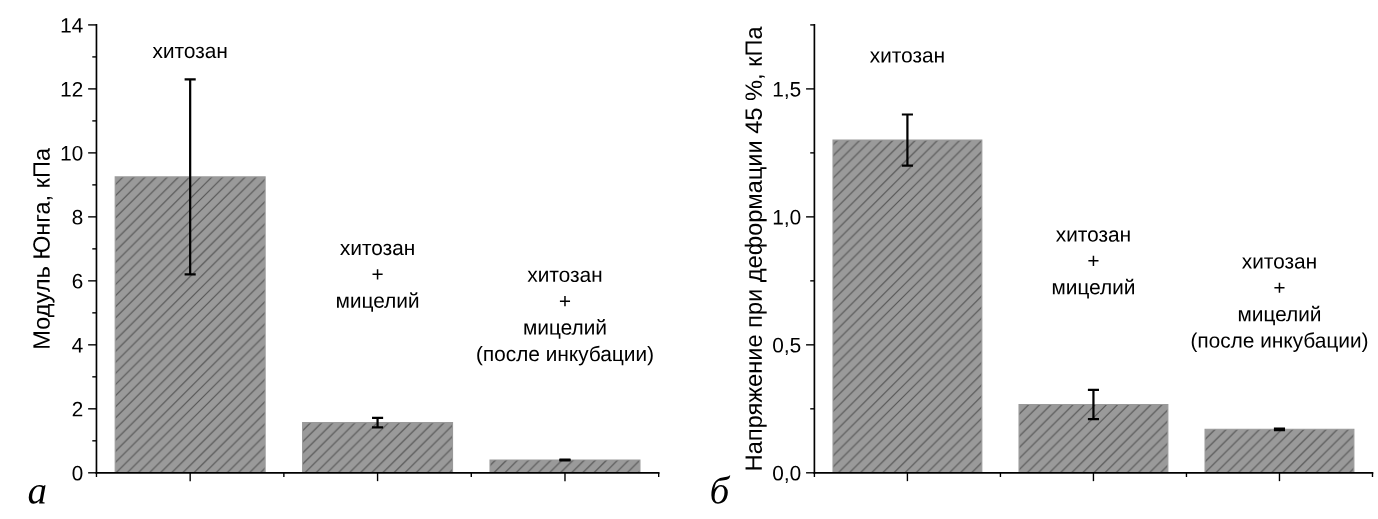  I want to click on y-tick-label: 14, so click(72, 25).